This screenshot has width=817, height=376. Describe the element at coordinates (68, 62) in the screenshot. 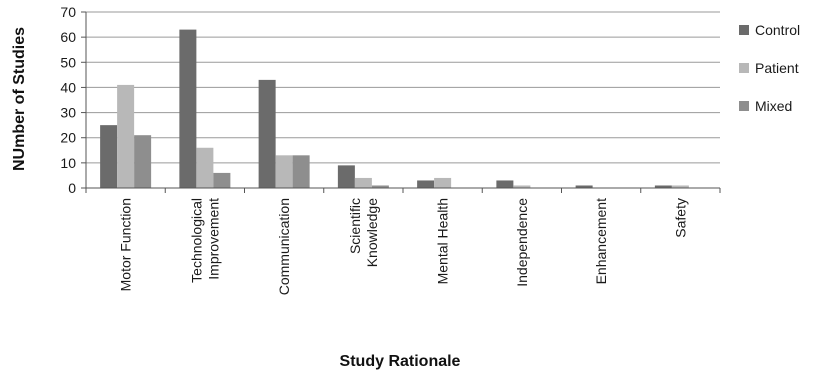

I see `y-tick-label: 50` at that location.